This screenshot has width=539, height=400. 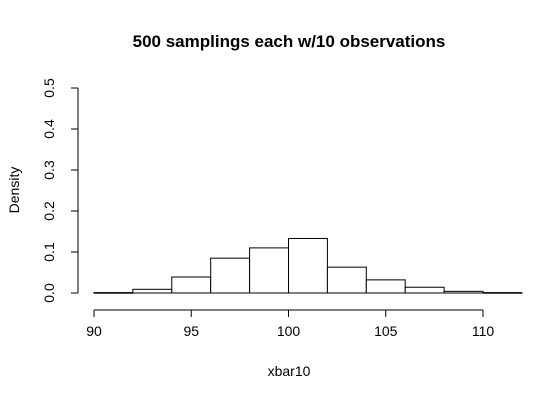 I want to click on x-tick-label-4: 110, so click(x=483, y=331).